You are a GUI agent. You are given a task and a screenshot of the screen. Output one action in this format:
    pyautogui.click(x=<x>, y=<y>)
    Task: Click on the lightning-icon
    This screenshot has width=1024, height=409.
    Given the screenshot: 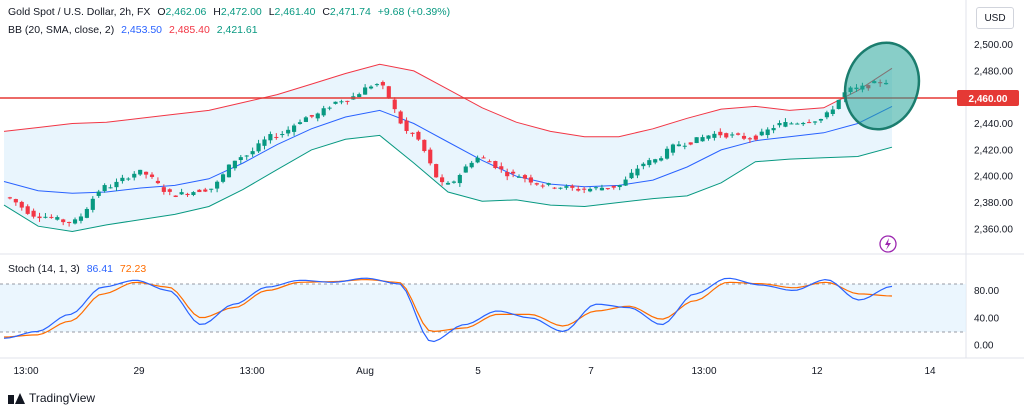 What is the action you would take?
    pyautogui.click(x=888, y=244)
    